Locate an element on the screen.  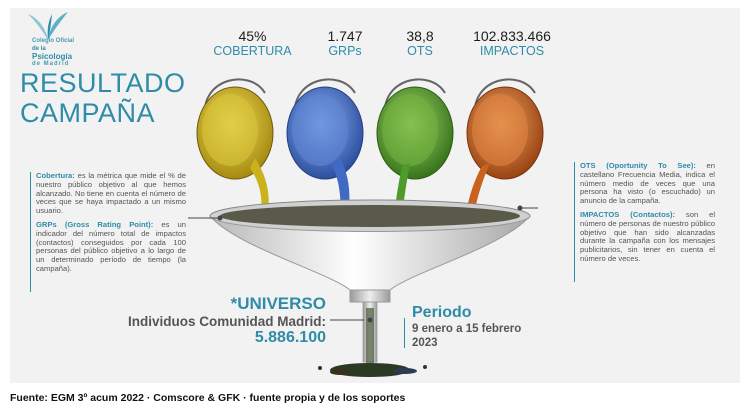
universo-title: *UNIVERSO is located at coordinates (278, 303).